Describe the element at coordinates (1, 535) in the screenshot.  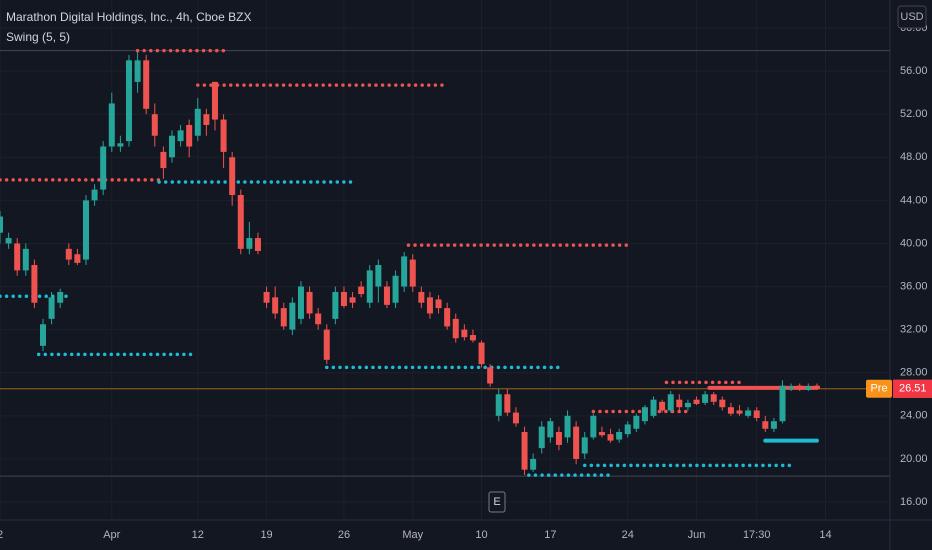
I see `x-tick-label: 2` at that location.